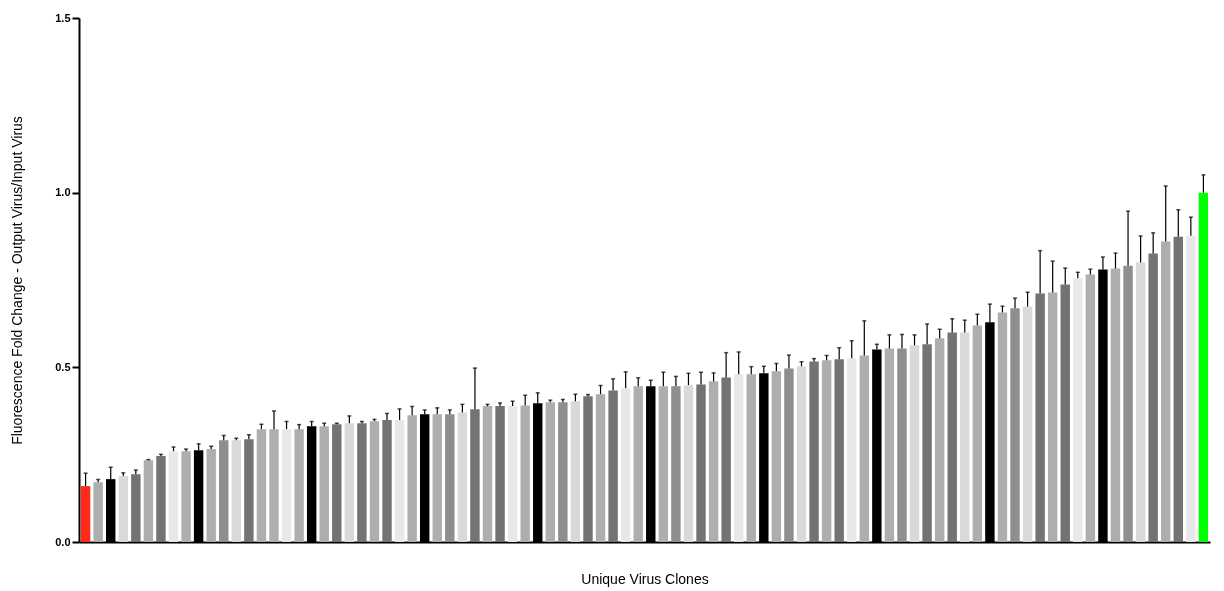 The width and height of the screenshot is (1224, 591). I want to click on y-tick-label: 1.0, so click(63, 192).